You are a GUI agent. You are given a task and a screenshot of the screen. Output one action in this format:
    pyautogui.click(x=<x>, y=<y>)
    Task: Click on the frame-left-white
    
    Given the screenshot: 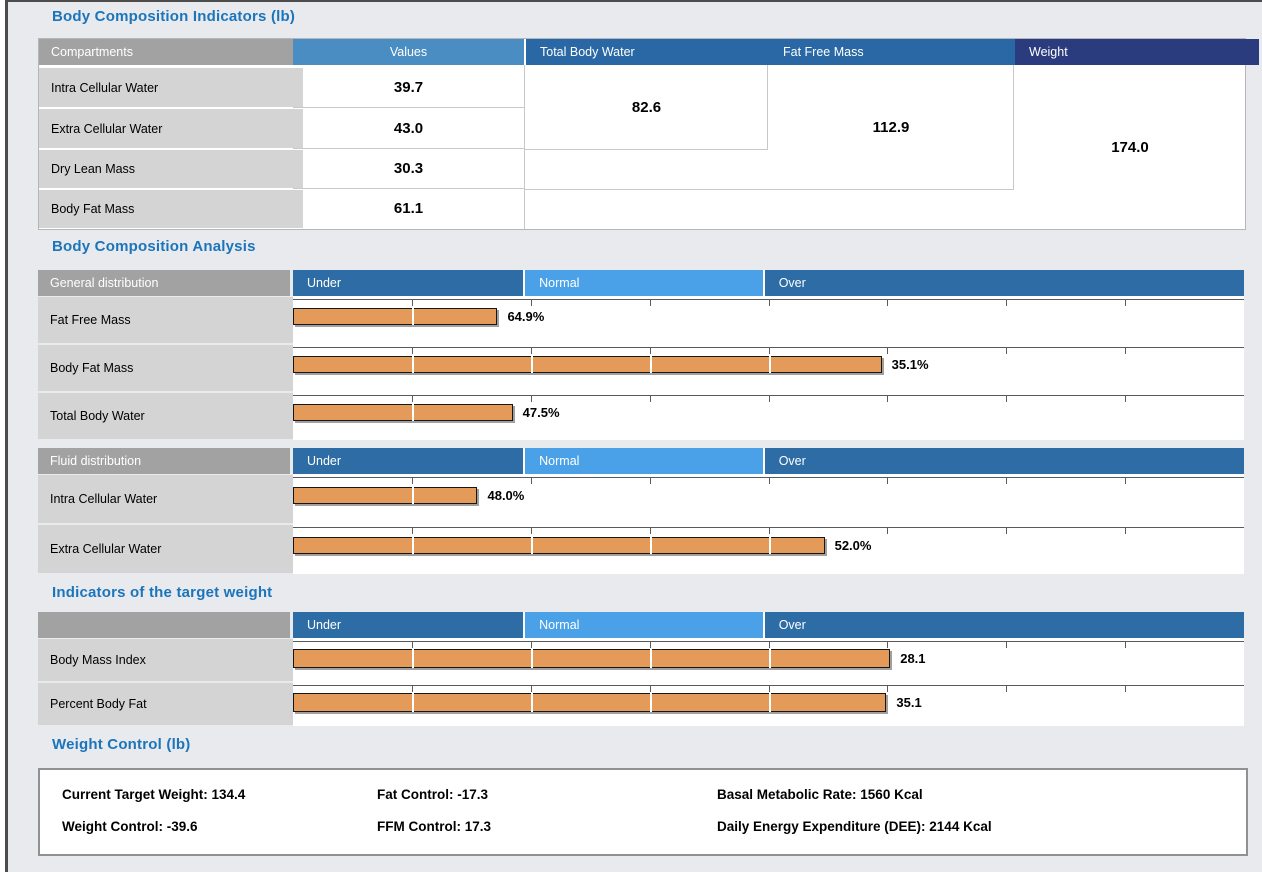 What is the action you would take?
    pyautogui.click(x=2, y=436)
    